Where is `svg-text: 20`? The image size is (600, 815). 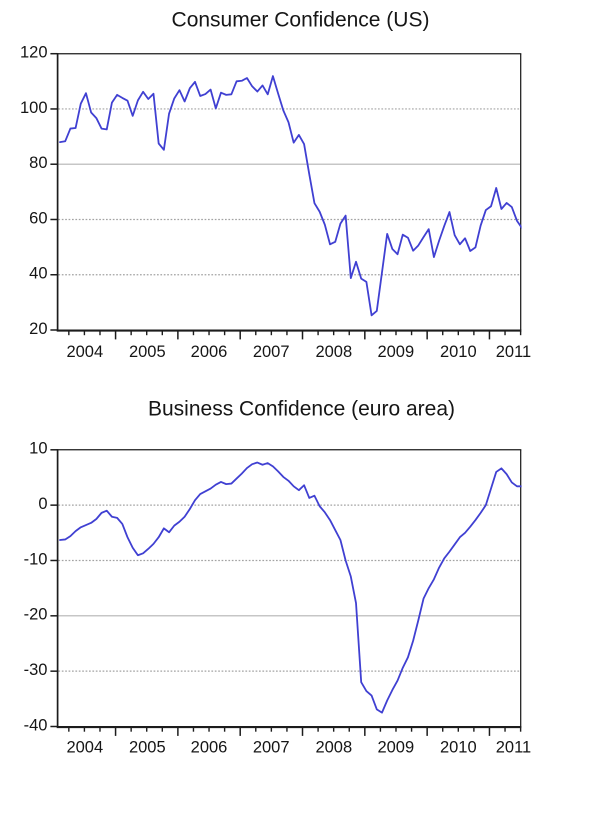 svg-text: 20 is located at coordinates (38, 329).